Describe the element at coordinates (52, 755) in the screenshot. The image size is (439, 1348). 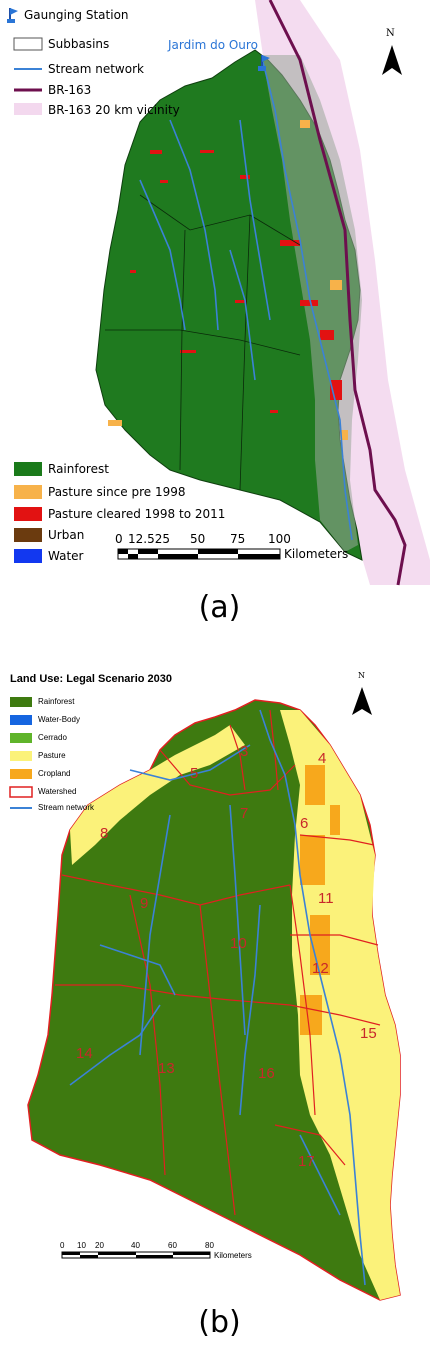
I see `legend-b-pasture: Pasture` at that location.